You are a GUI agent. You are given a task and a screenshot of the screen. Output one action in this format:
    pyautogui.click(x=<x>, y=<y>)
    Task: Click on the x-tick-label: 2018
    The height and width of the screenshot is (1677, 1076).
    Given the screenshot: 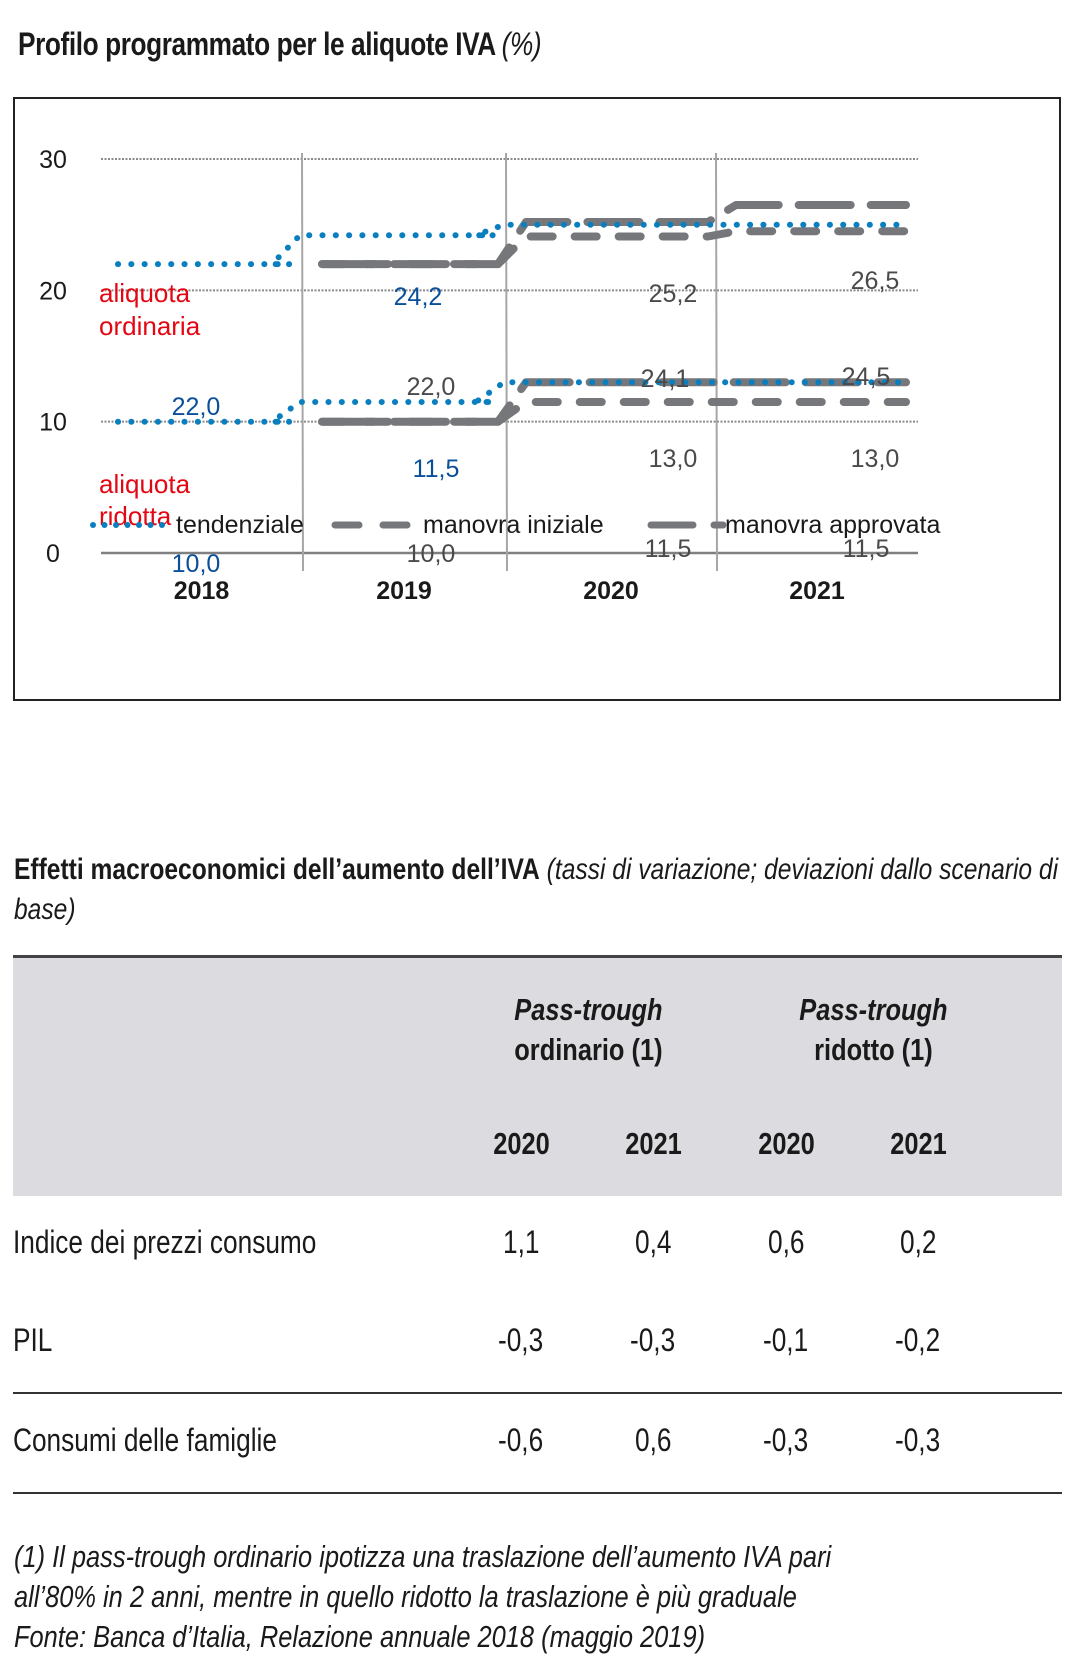 What is the action you would take?
    pyautogui.click(x=202, y=591)
    